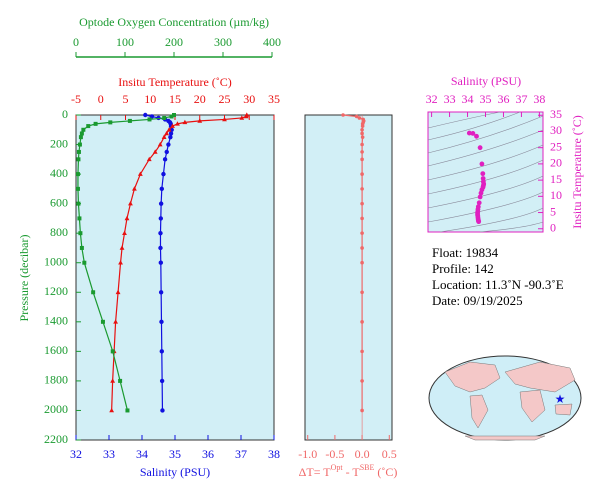  What do you see at coordinates (505, 398) in the screenshot?
I see `world-map: ★` at bounding box center [505, 398].